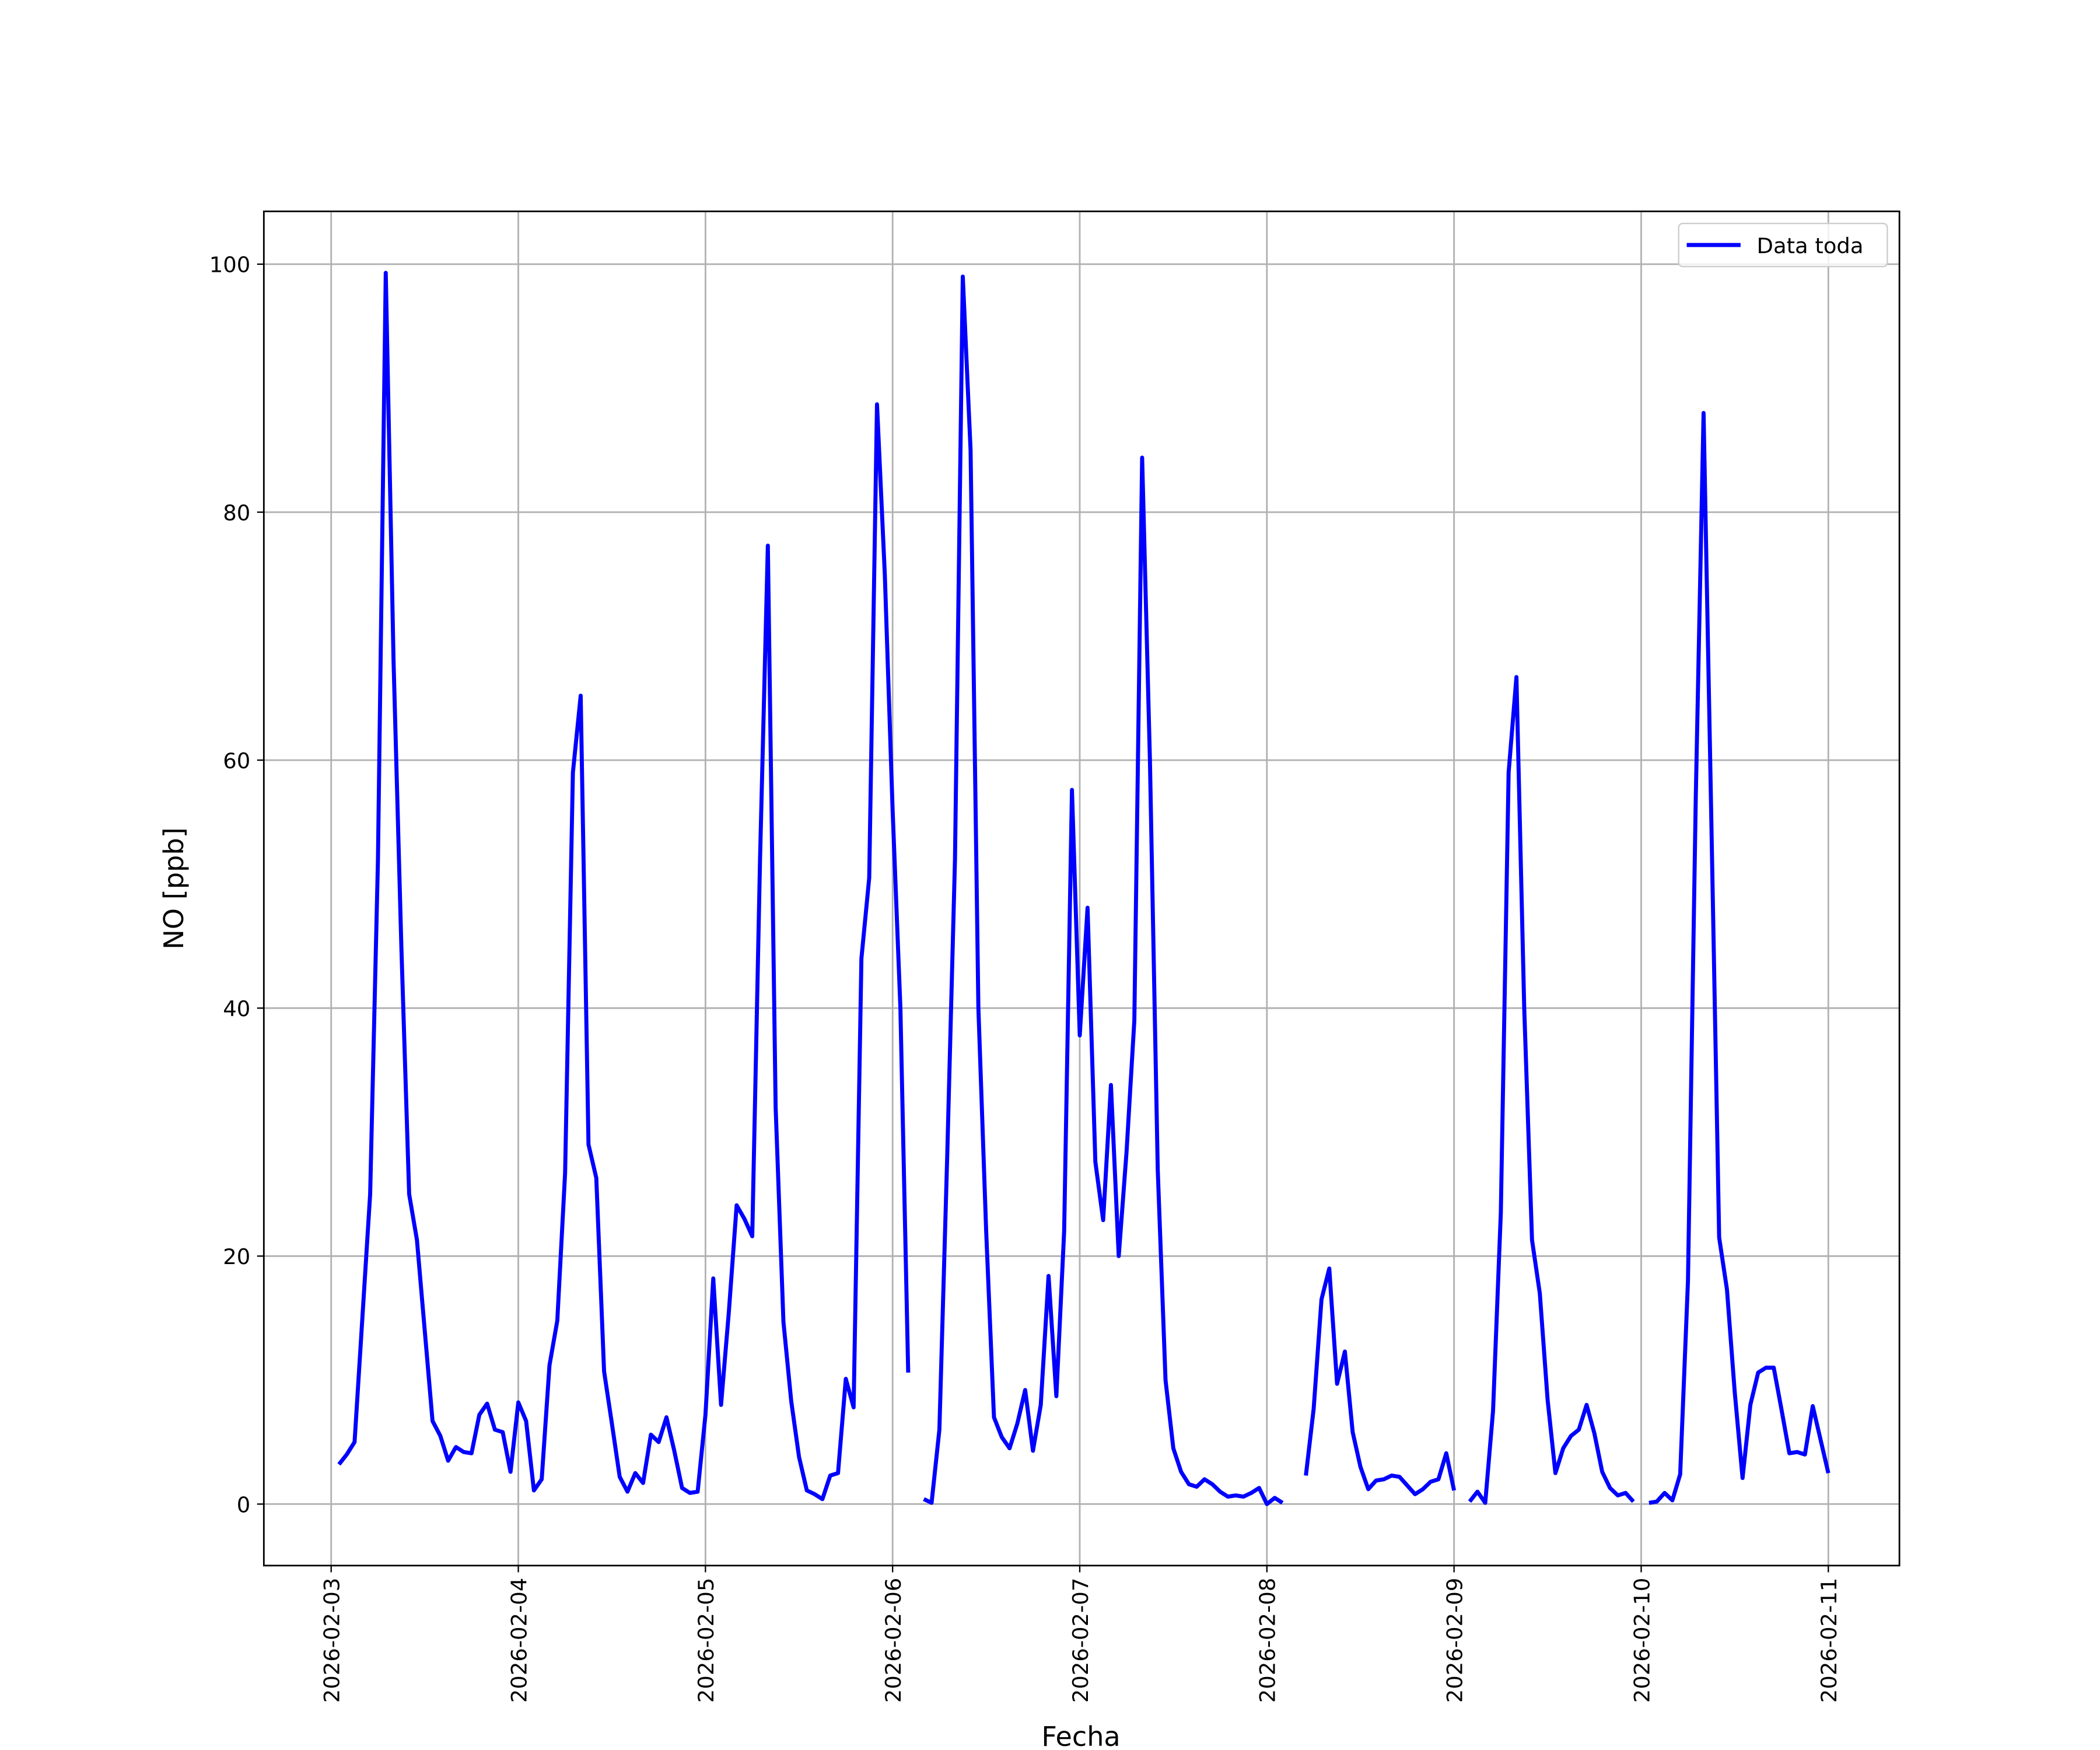  Describe the element at coordinates (236, 1008) in the screenshot. I see `y-tick-label: 40` at that location.